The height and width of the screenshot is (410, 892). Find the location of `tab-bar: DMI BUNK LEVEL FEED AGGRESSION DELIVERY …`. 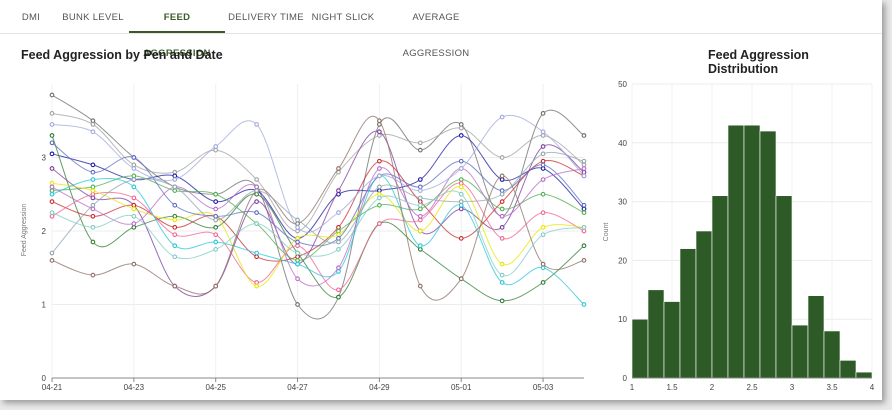

tab-bar: DMI BUNK LEVEL FEED AGGRESSION DELIVERY … is located at coordinates (441, 29).